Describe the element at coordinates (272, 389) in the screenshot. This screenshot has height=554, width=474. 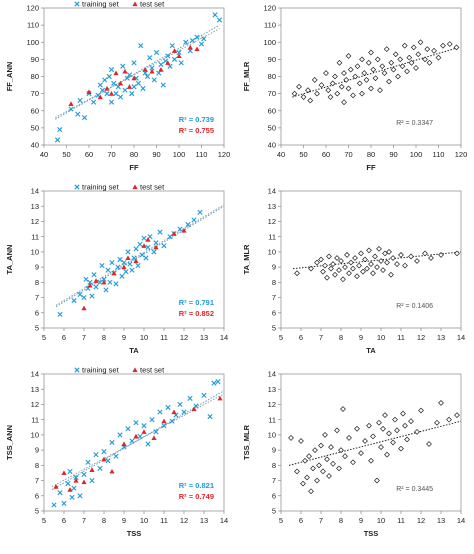
I see `y-tick-label: 13` at that location.